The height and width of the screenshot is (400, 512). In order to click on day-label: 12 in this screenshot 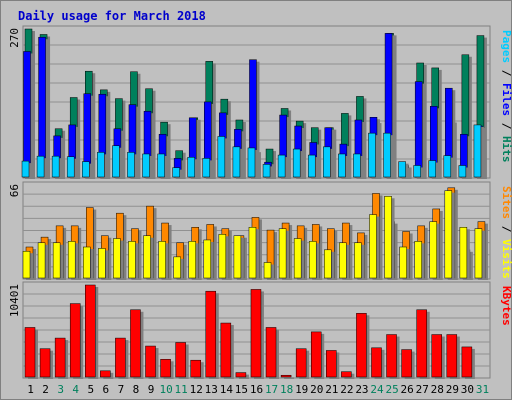, I will do `click(196, 389)`.